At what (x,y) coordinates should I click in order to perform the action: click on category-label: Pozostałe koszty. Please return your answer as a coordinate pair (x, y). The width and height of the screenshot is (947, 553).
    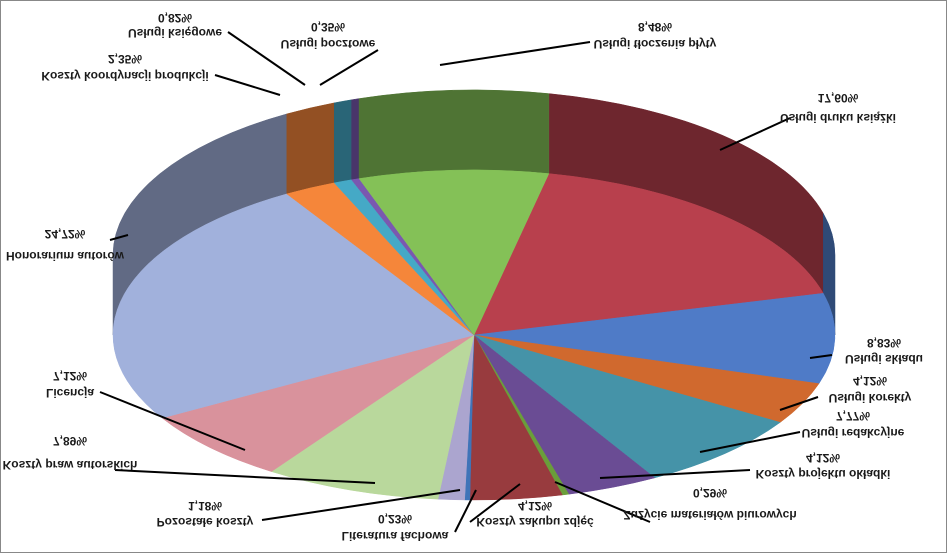
    Looking at the image, I should click on (205, 522).